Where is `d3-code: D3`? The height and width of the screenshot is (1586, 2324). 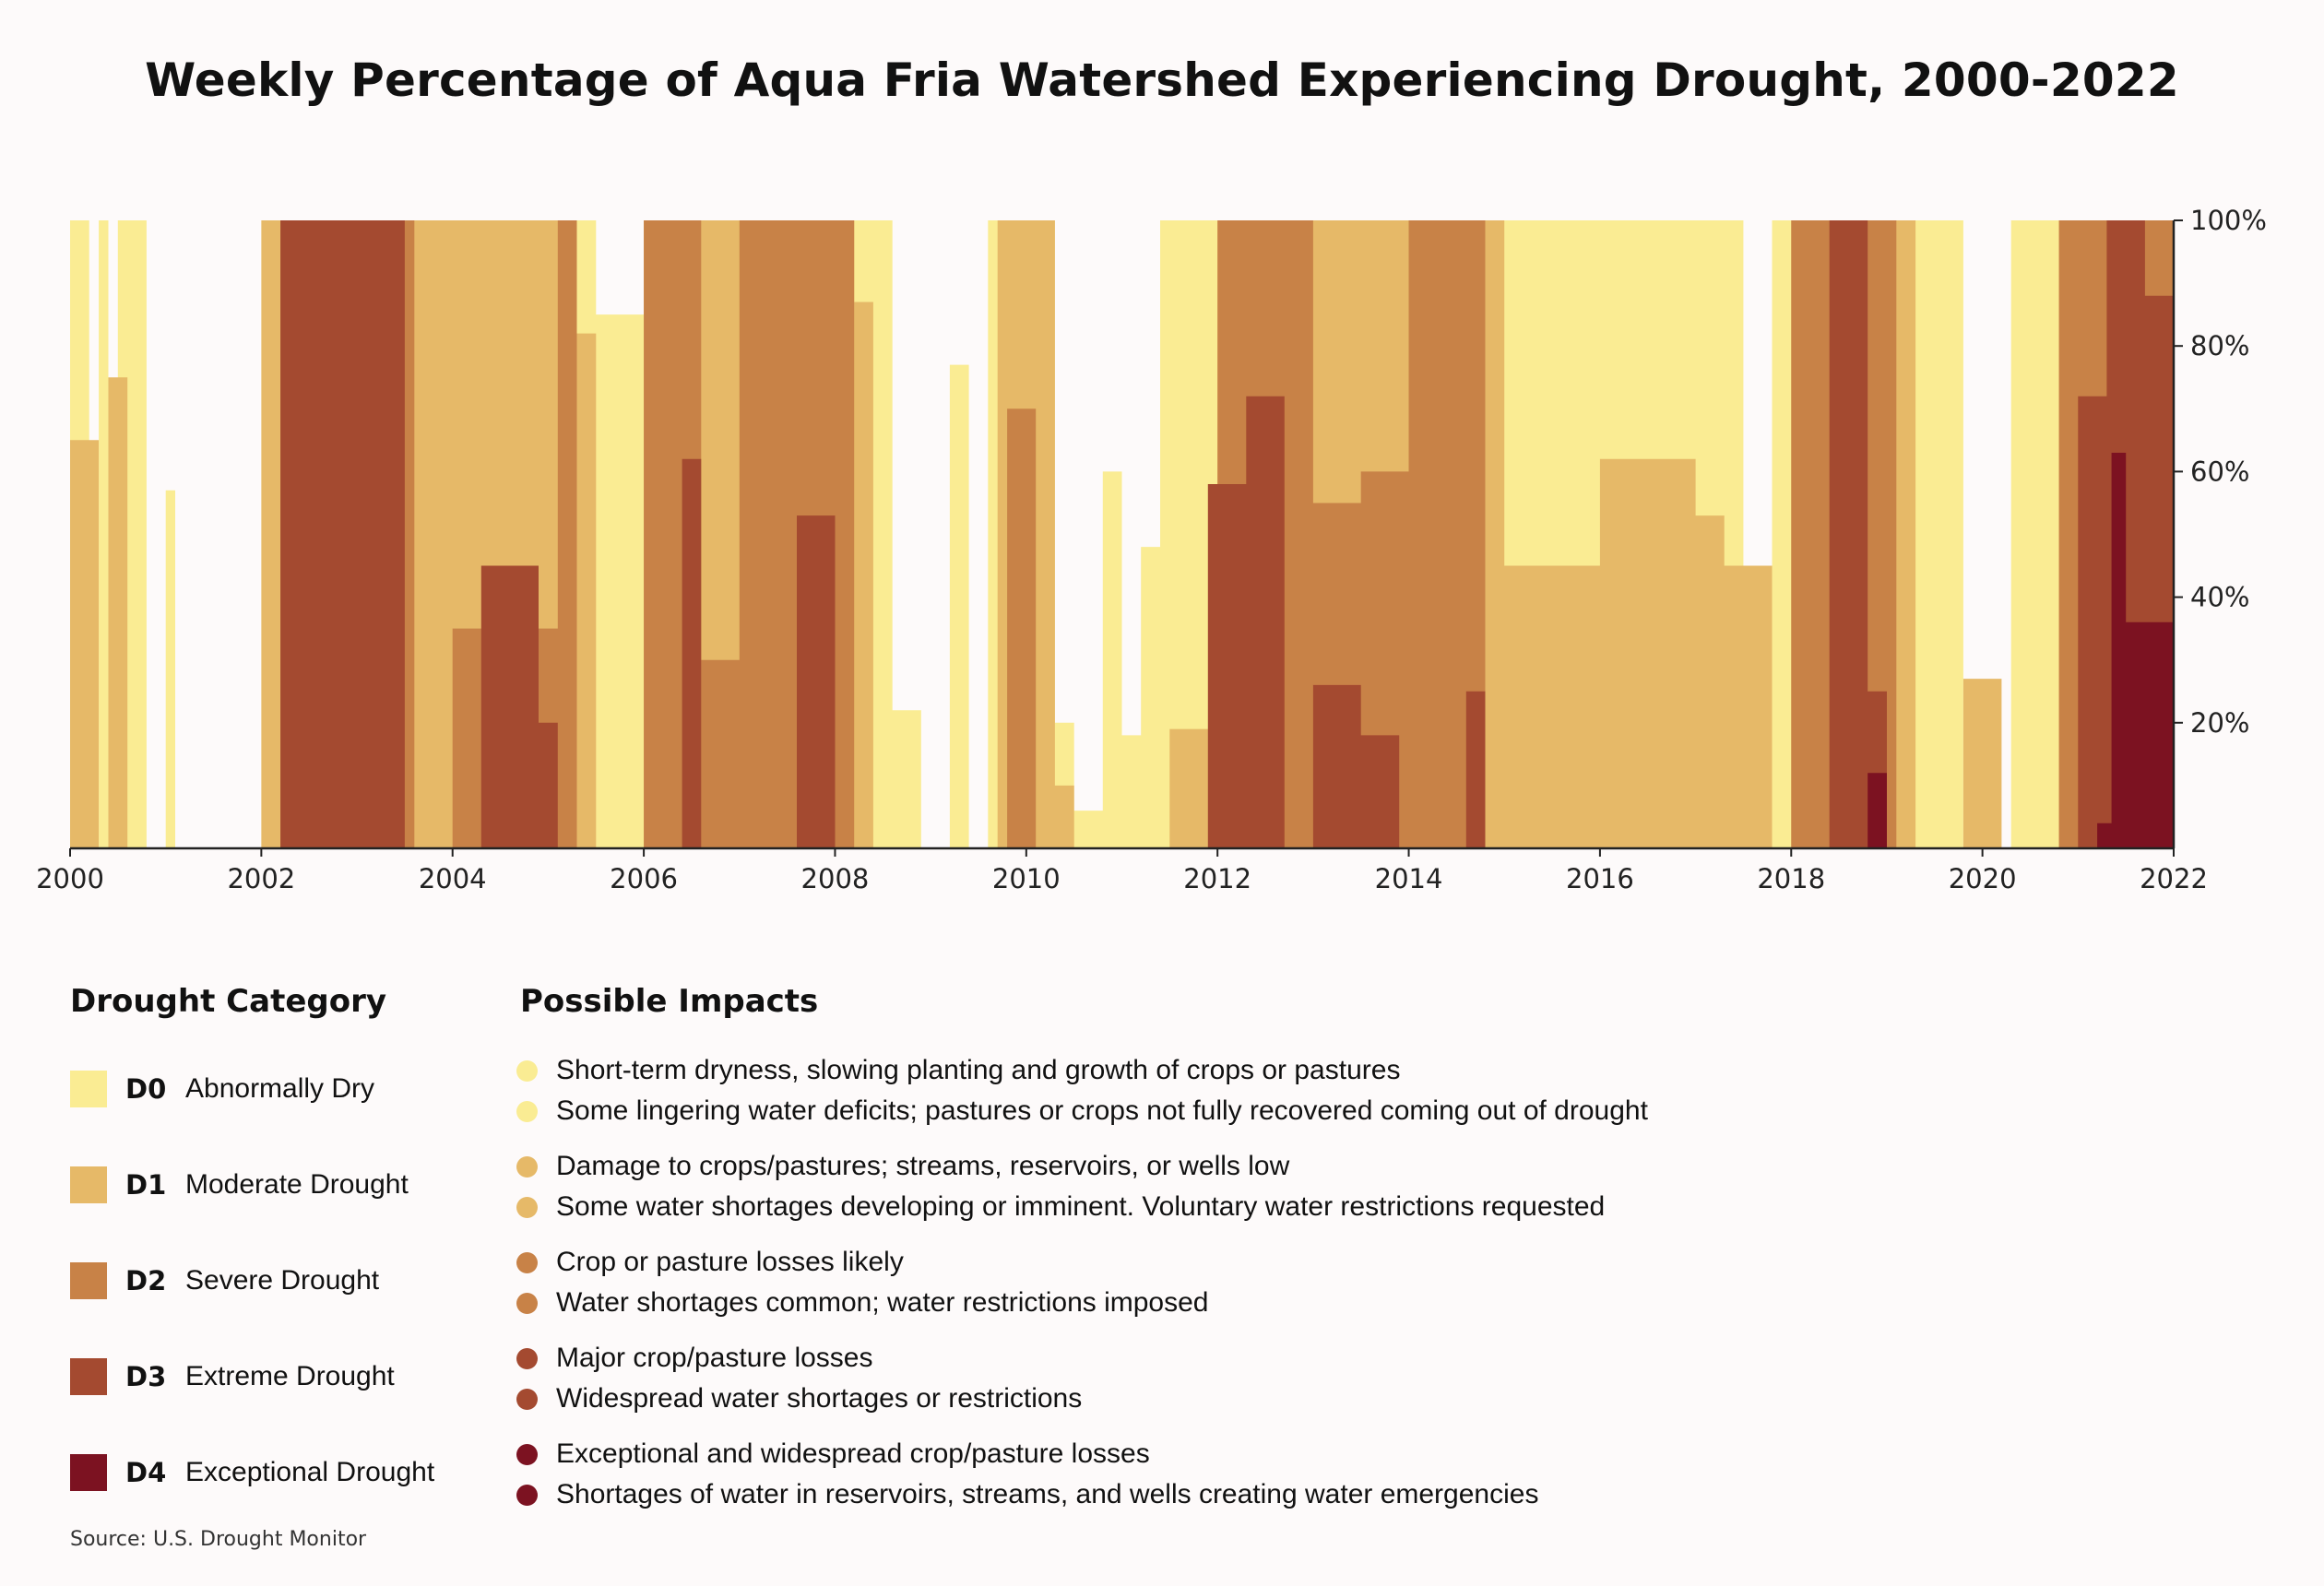 d3-code: D3 is located at coordinates (146, 1376).